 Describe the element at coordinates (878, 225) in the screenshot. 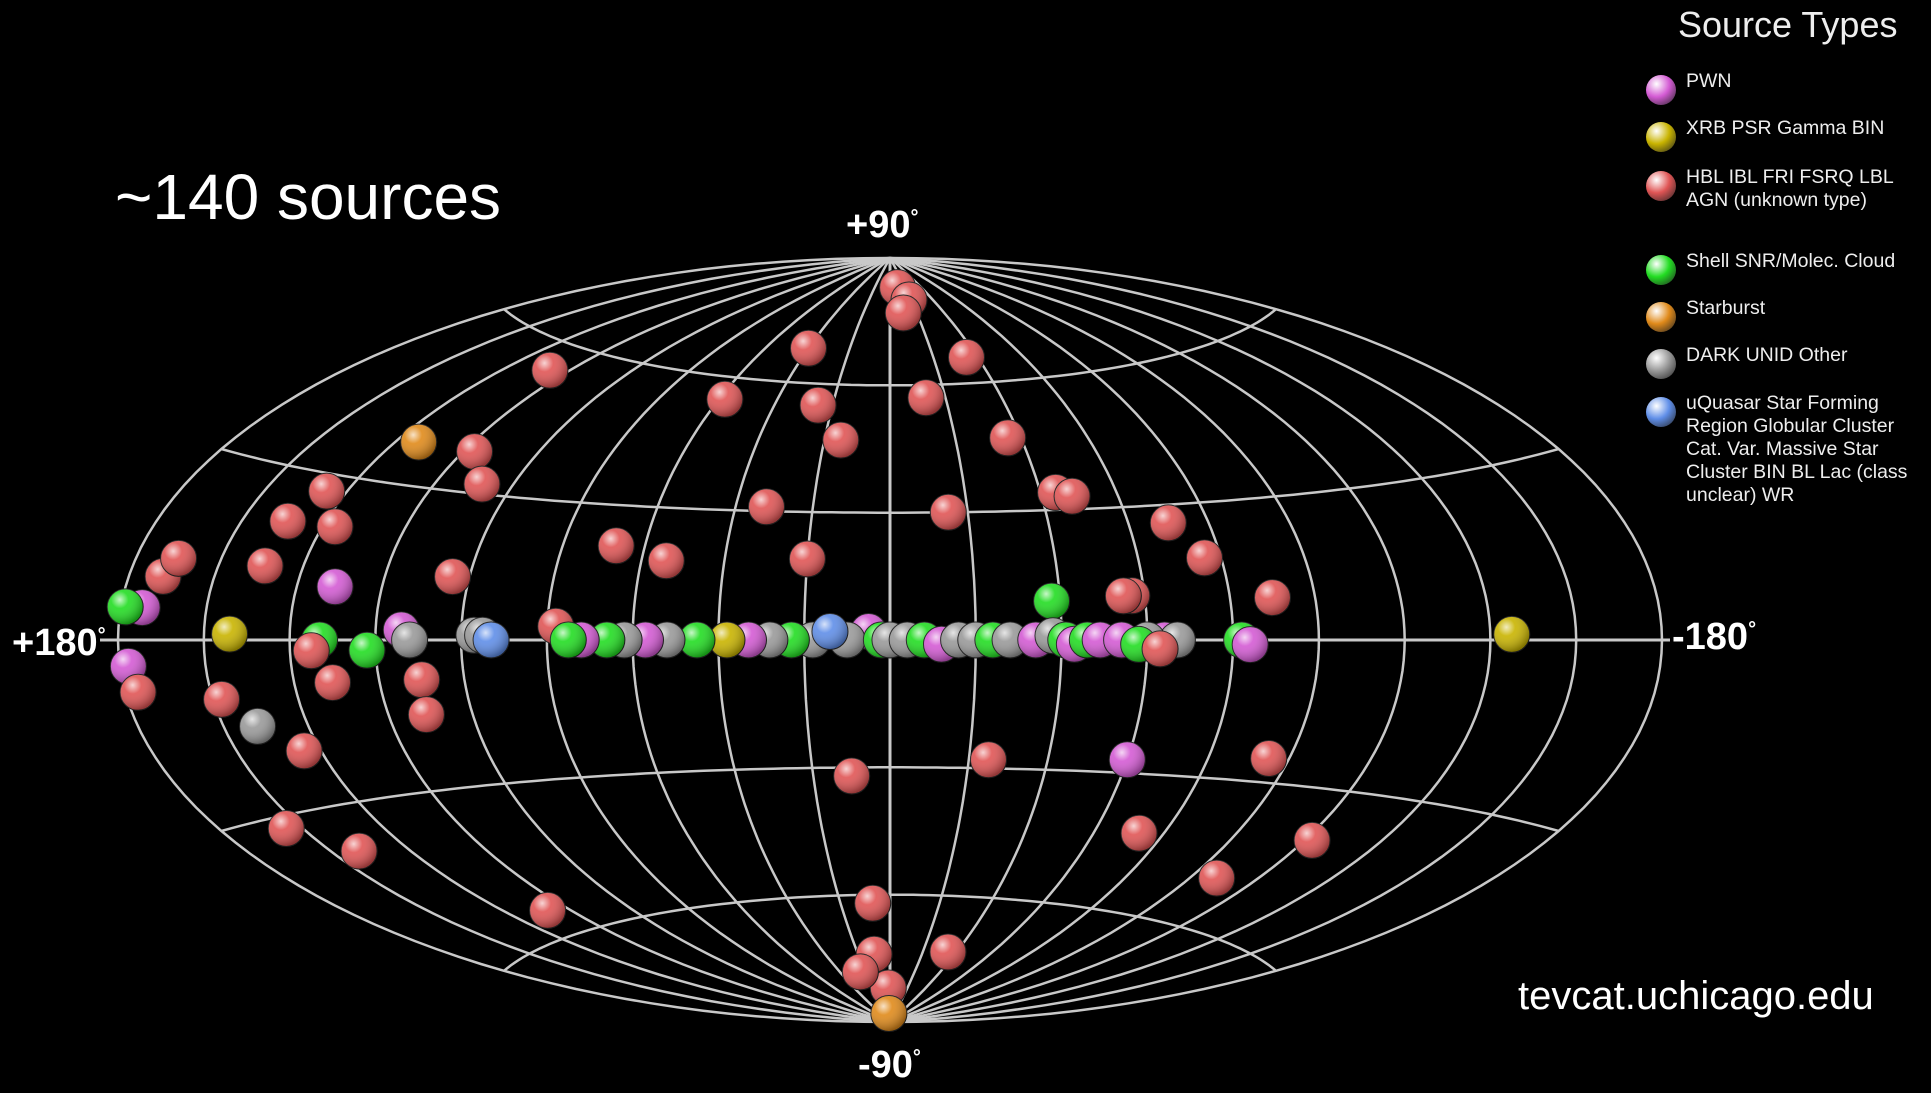

I see `north-pole-value: +90` at that location.